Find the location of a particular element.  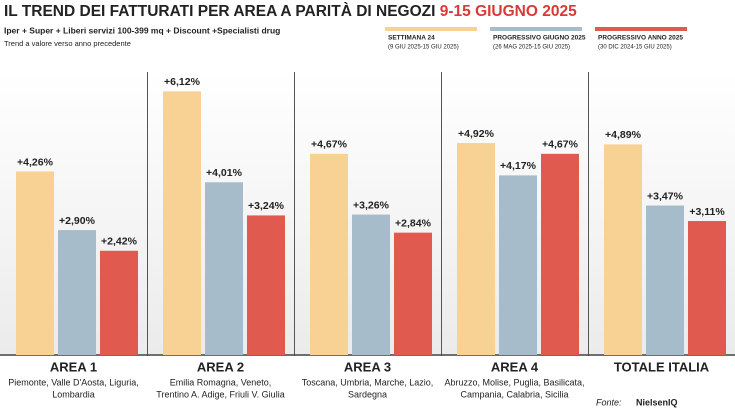

value-label: +4,01% is located at coordinates (224, 173).